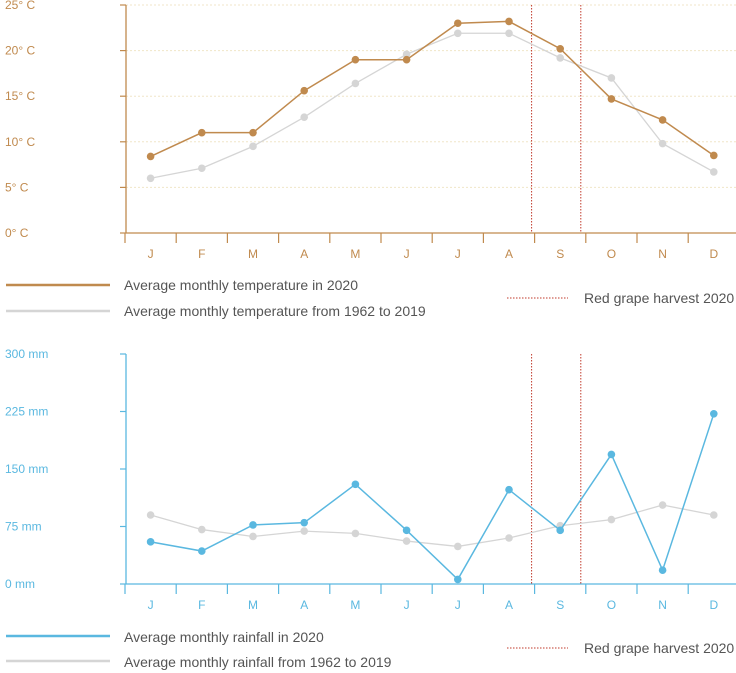 The height and width of the screenshot is (673, 736). What do you see at coordinates (20, 51) in the screenshot?
I see `temp-y-tick-label: 20° C` at bounding box center [20, 51].